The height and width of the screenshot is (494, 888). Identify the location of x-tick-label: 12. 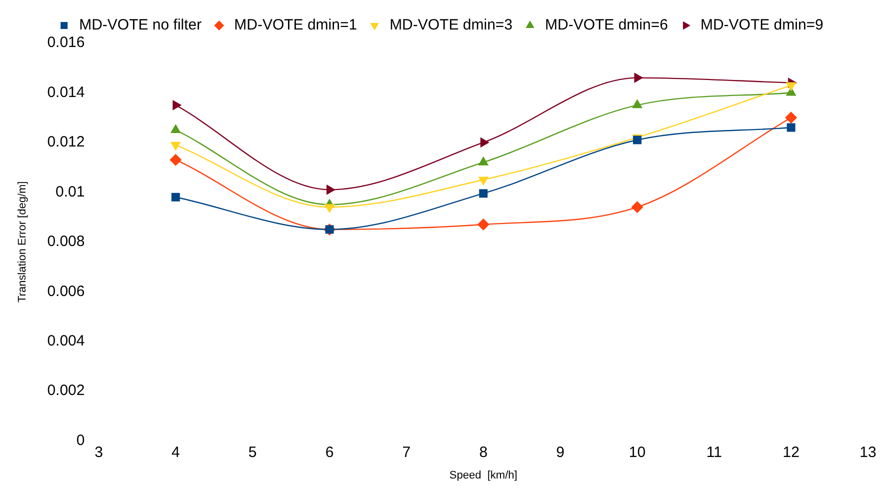
(791, 452).